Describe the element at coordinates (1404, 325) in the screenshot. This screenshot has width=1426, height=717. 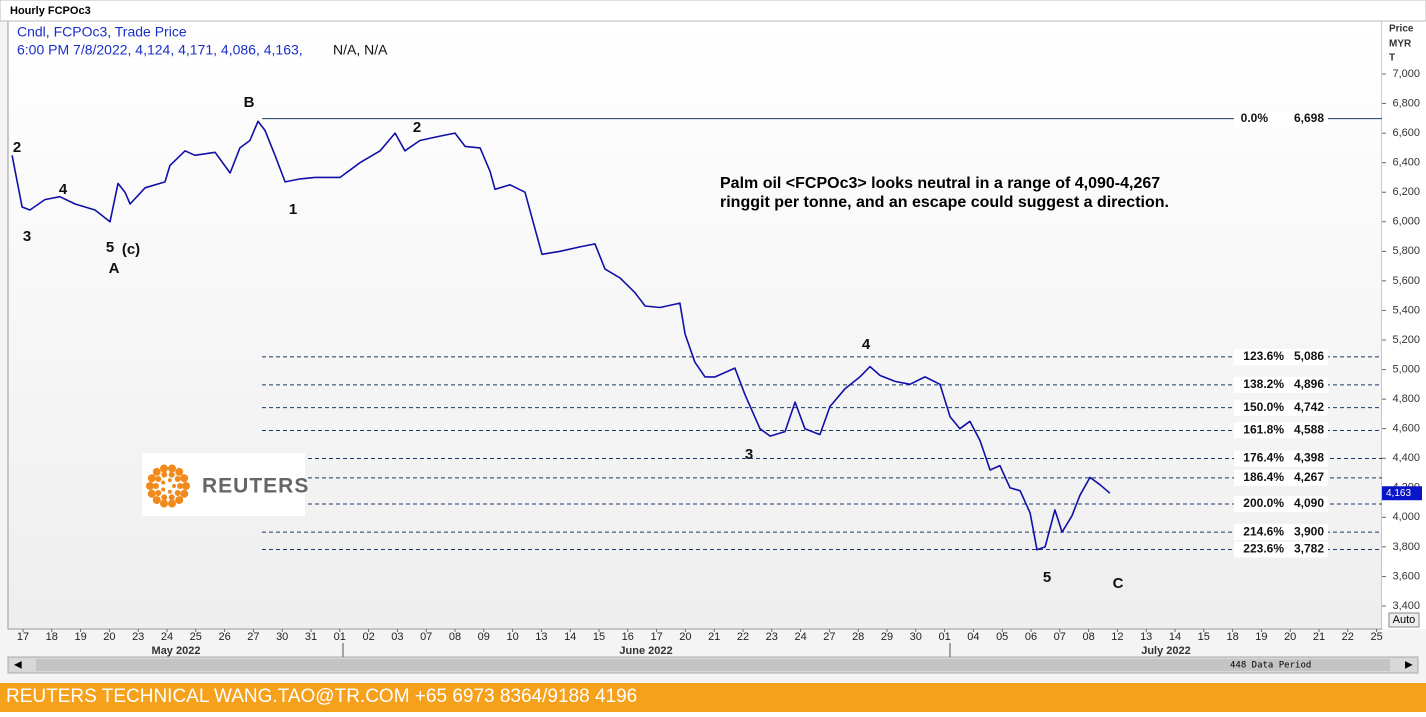
I see `y-axis-area` at that location.